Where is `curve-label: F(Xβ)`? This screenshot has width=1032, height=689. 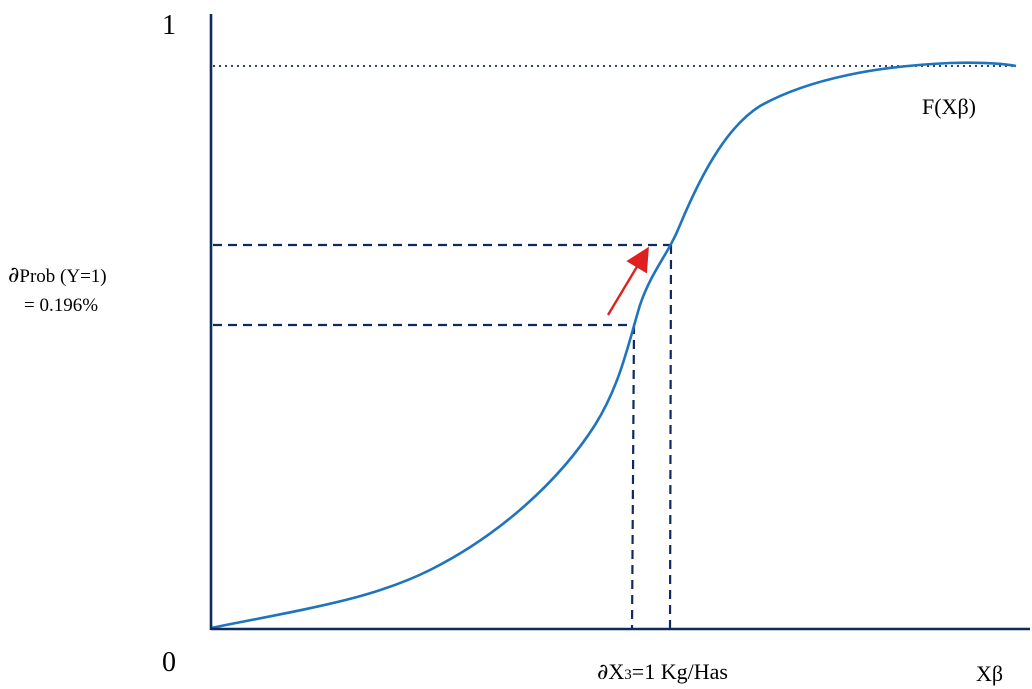 curve-label: F(Xβ) is located at coordinates (949, 106).